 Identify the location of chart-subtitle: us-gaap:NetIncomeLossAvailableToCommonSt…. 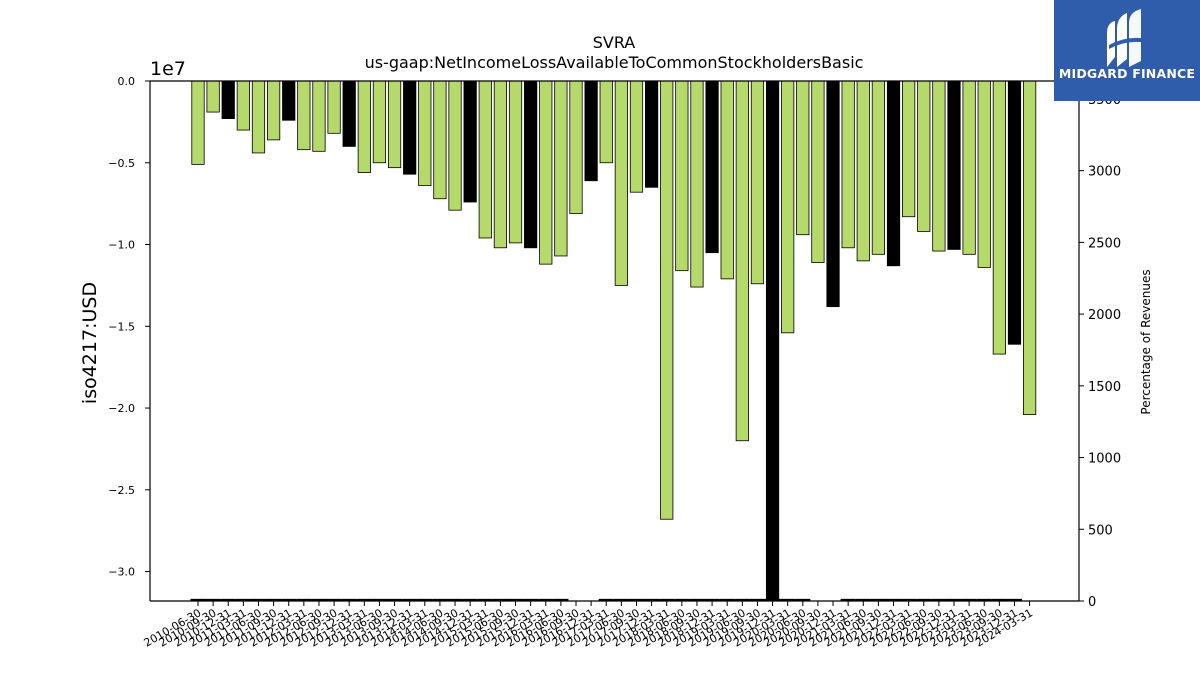
(614, 62).